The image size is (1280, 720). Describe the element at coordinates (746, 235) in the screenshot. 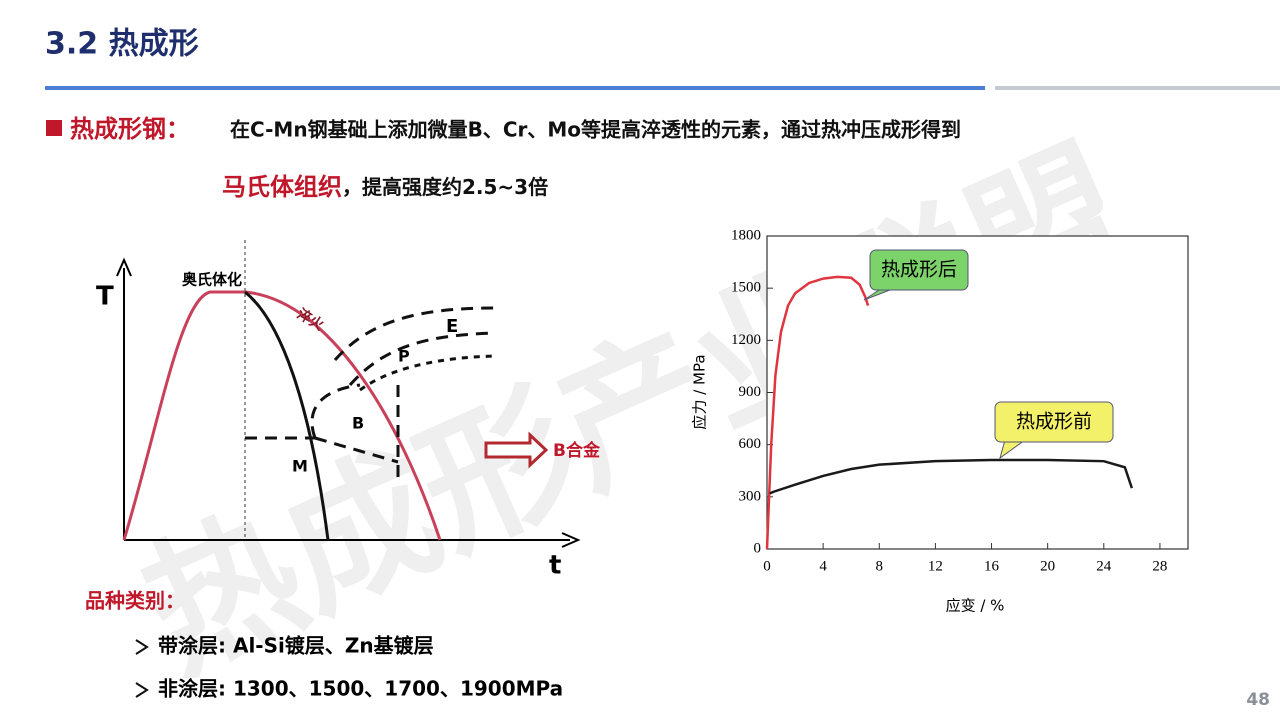

I see `y-tick-label: 1800` at that location.